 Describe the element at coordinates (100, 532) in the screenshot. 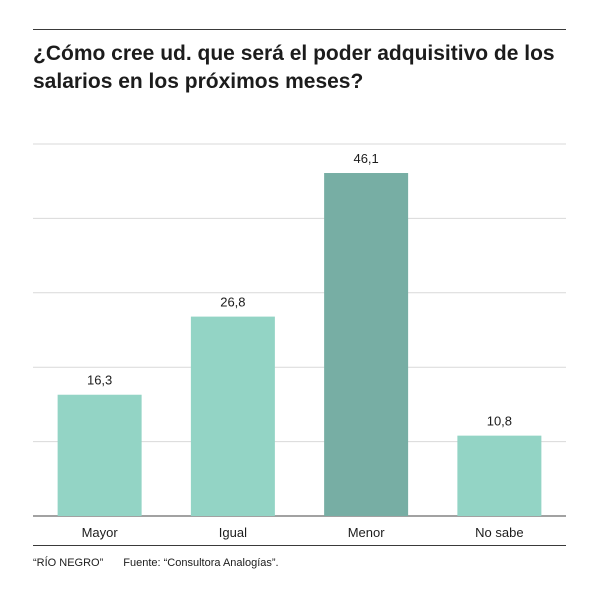

I see `category-label: Mayor` at that location.